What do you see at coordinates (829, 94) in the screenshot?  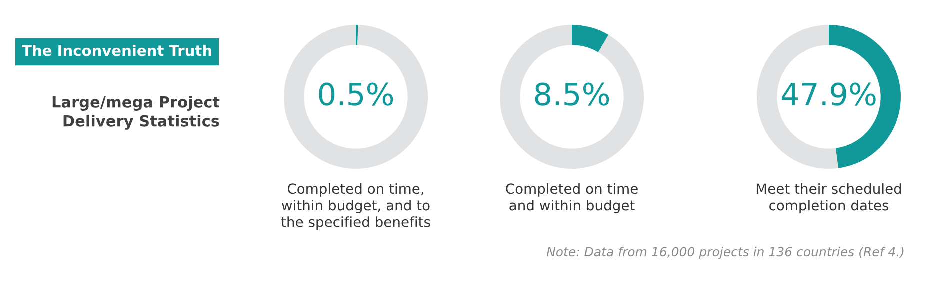 I see `data-label: 47.9%` at bounding box center [829, 94].